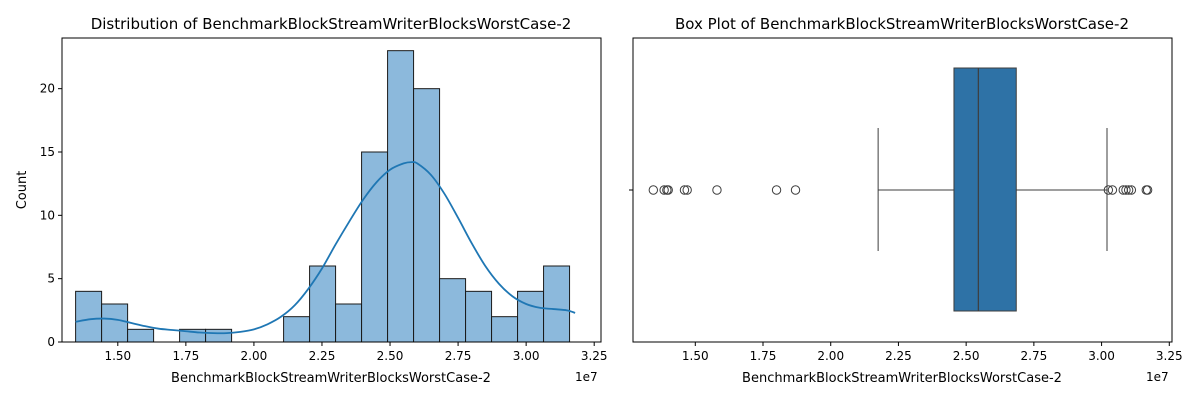 This screenshot has width=1200, height=400. I want to click on histogram-x-tick-label: 2.75, so click(458, 356).